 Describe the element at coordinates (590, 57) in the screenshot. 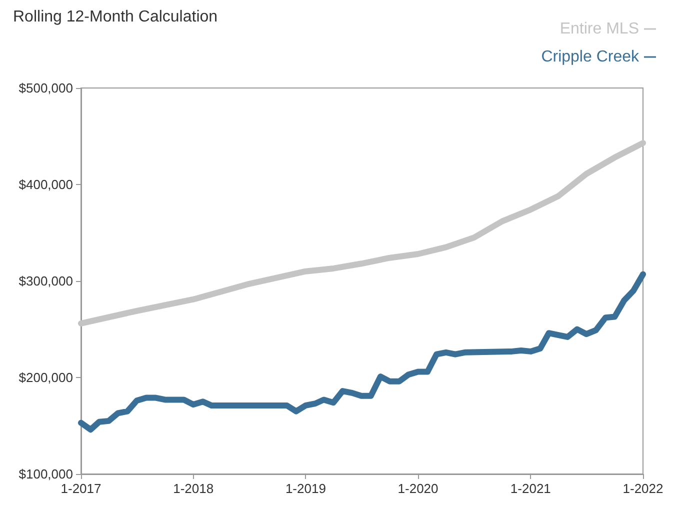

I see `legend-label: Cripple Creek` at that location.